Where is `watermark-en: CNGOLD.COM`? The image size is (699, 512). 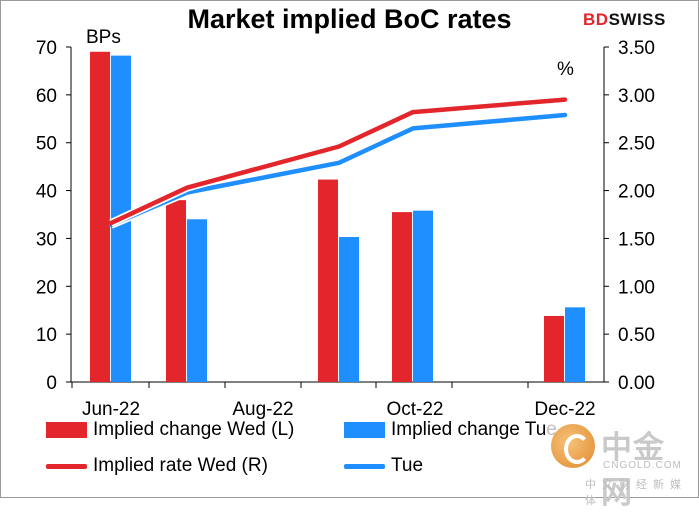
watermark-en: CNGOLD.COM is located at coordinates (642, 465).